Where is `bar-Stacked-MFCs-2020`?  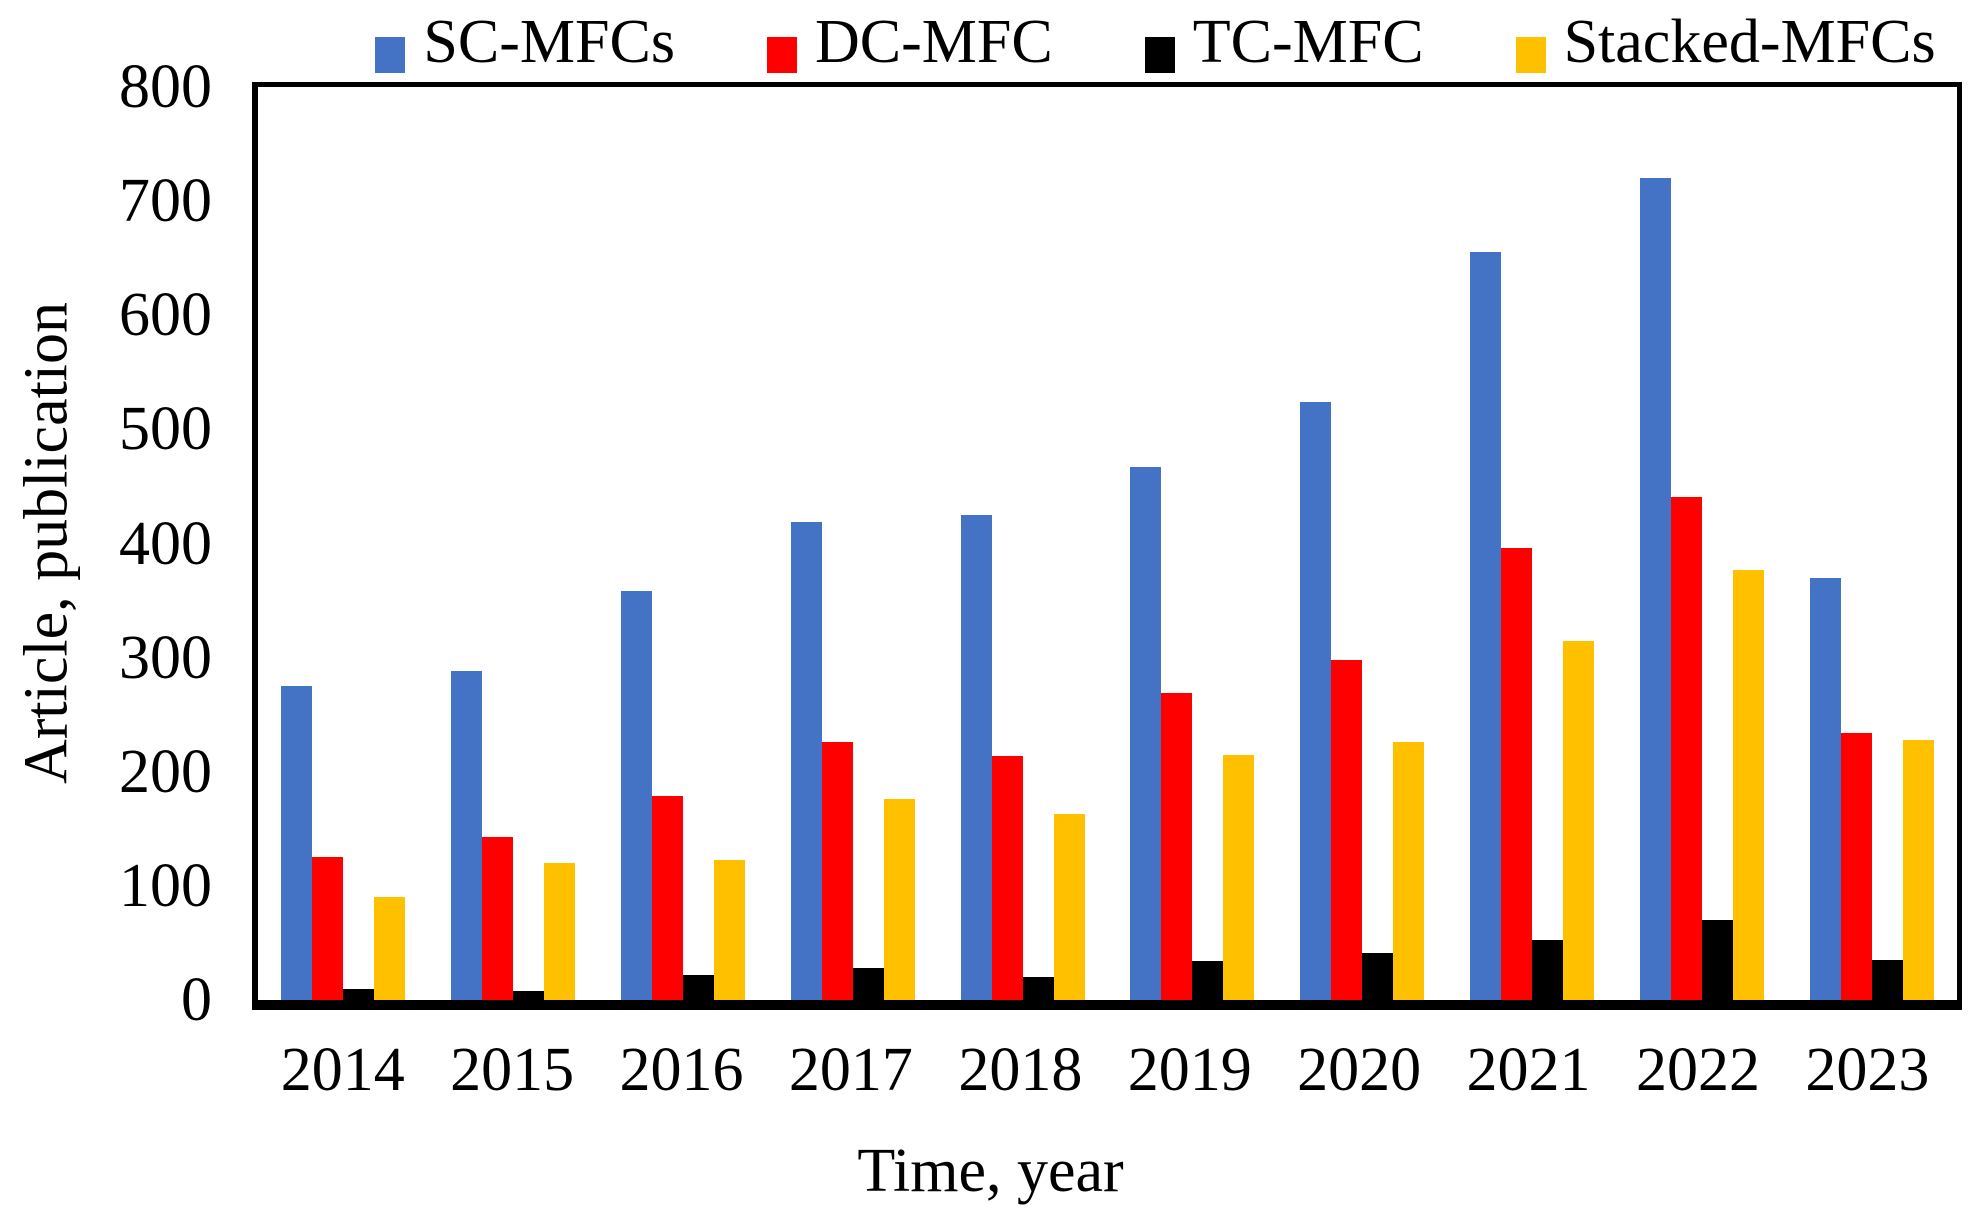
bar-Stacked-MFCs-2020 is located at coordinates (1409, 871).